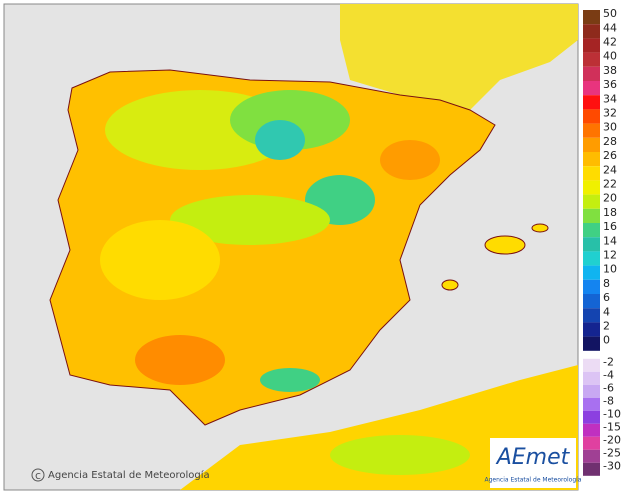 Image resolution: width=630 pixels, height=504 pixels. I want to click on logo-box, so click(533, 463).